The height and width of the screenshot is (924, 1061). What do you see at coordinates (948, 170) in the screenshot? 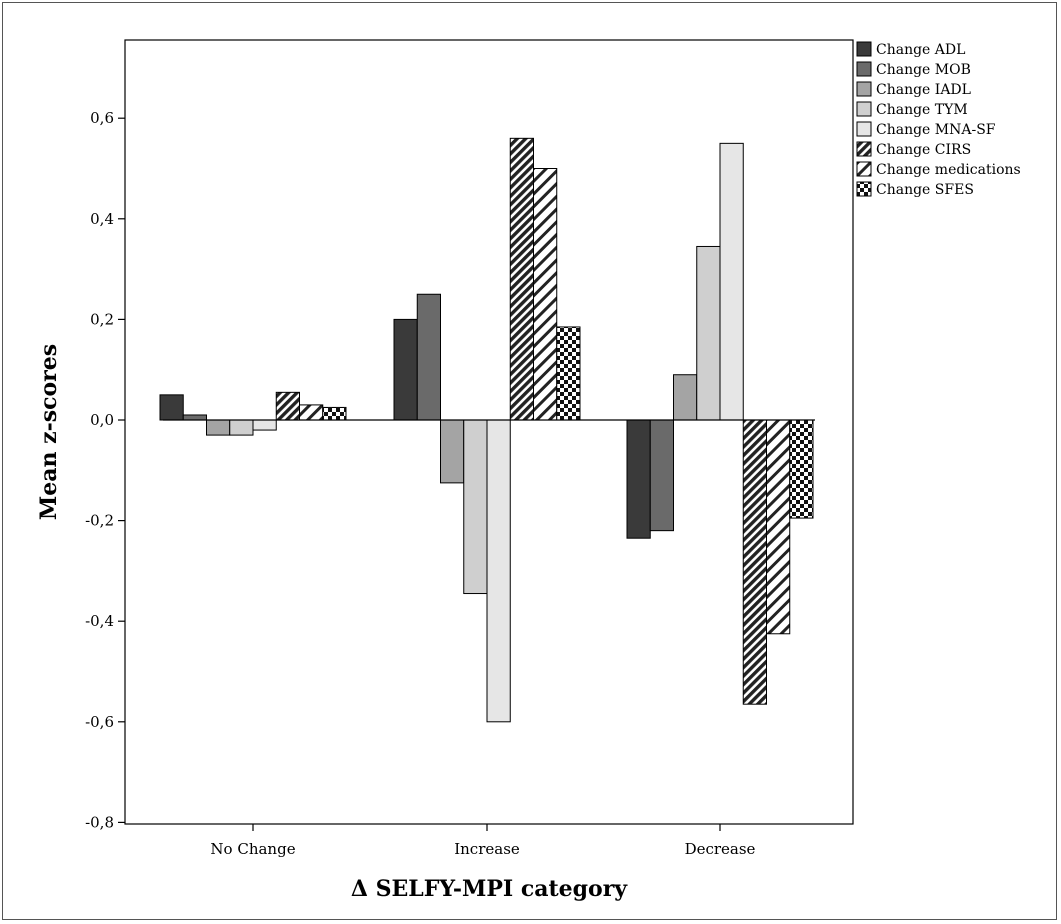
I see `legend-label: Change medications` at bounding box center [948, 170].